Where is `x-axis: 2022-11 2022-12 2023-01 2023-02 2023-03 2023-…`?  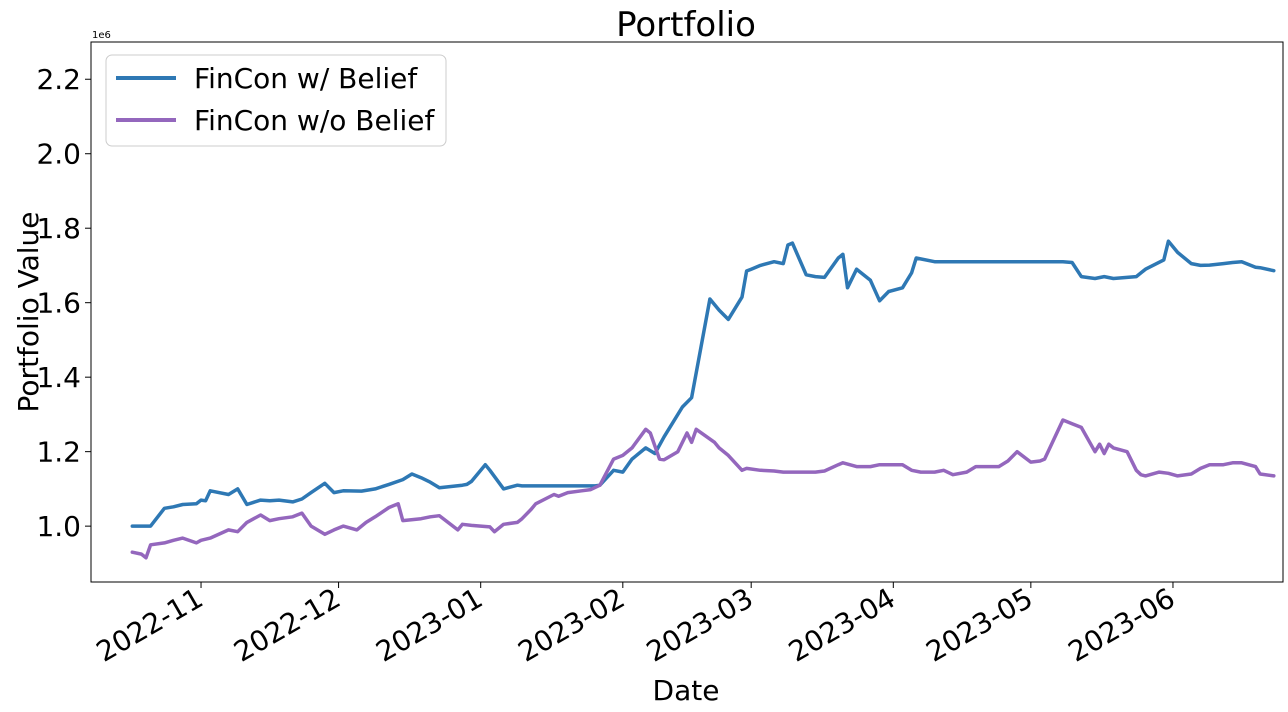
x-axis: 2022-11 2022-12 2023-01 2023-02 2023-03 2023-… is located at coordinates (636, 624).